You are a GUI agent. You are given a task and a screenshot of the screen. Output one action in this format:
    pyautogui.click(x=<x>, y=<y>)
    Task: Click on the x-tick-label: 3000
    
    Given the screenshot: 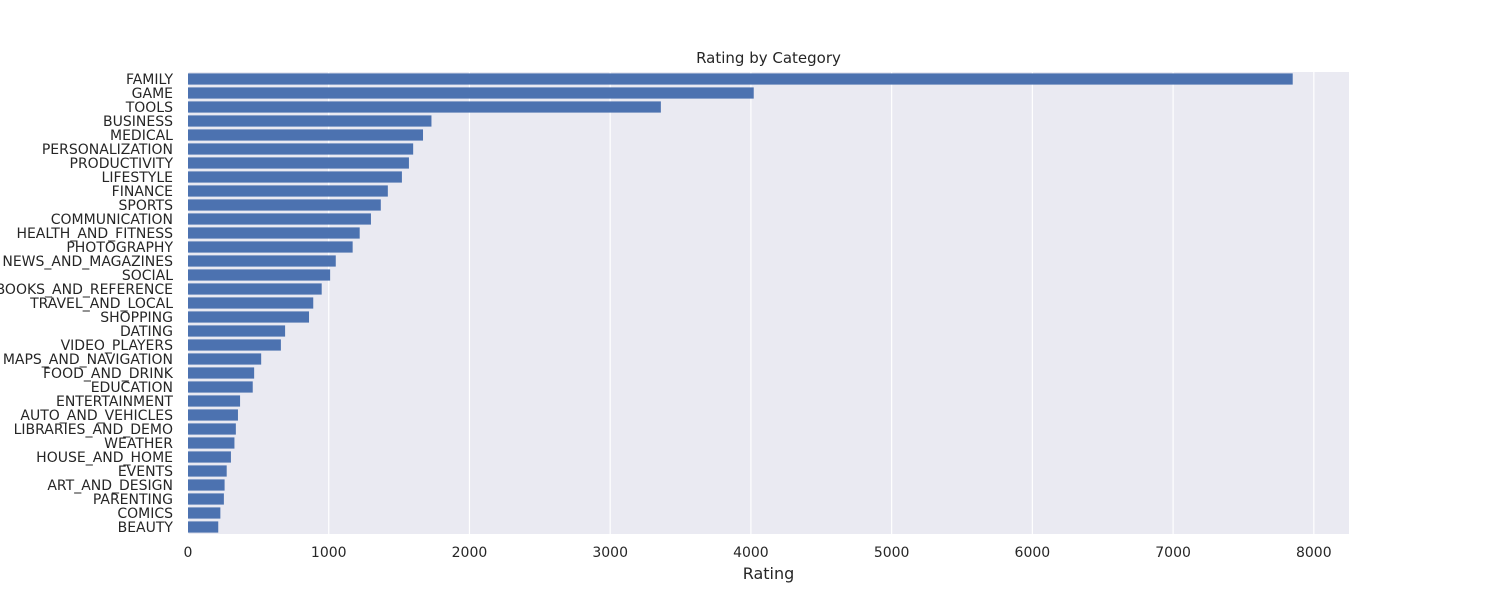 What is the action you would take?
    pyautogui.click(x=610, y=553)
    